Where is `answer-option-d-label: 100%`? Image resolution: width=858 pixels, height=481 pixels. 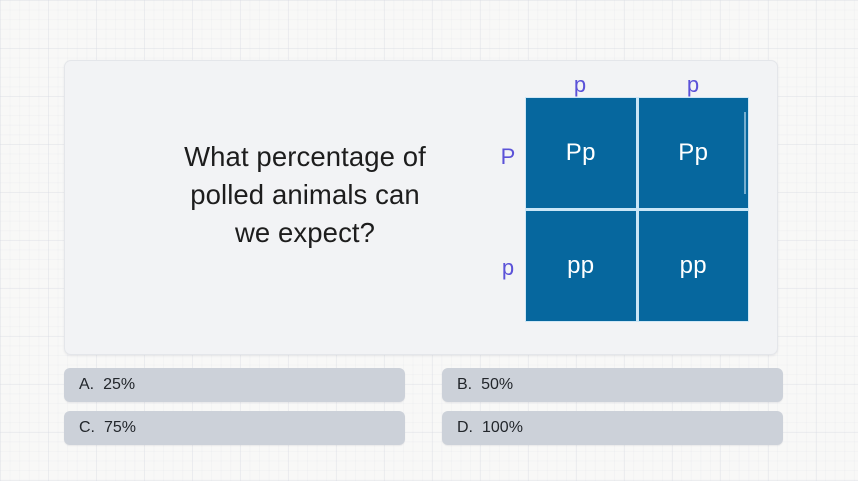
answer-option-d-label: 100% is located at coordinates (502, 427).